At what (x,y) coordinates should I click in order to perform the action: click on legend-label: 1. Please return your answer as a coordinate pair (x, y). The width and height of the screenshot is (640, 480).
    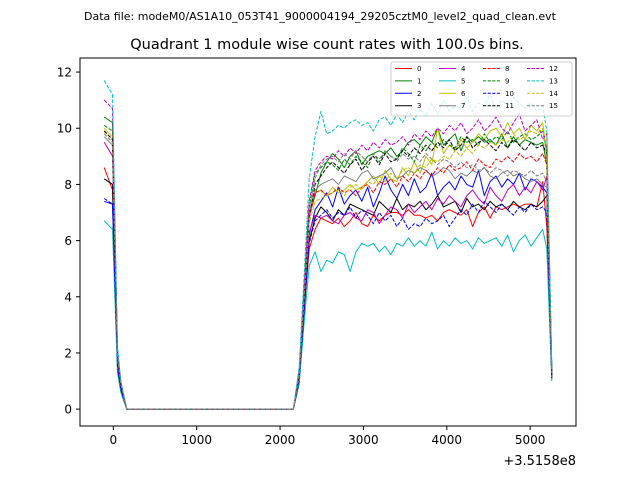
    Looking at the image, I should click on (419, 81).